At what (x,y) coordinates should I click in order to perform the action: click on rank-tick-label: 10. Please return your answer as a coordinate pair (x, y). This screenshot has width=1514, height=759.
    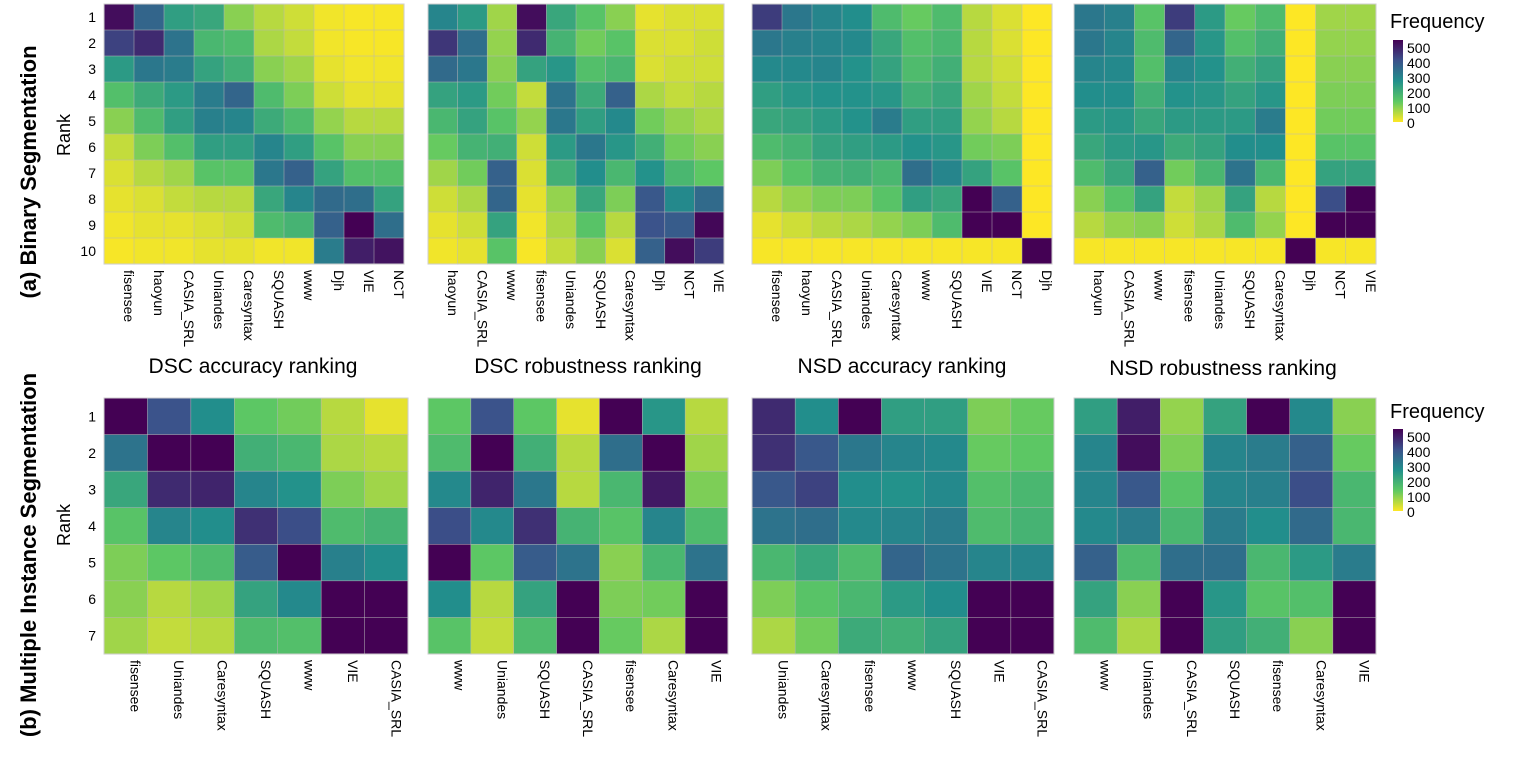
    Looking at the image, I should click on (88, 251).